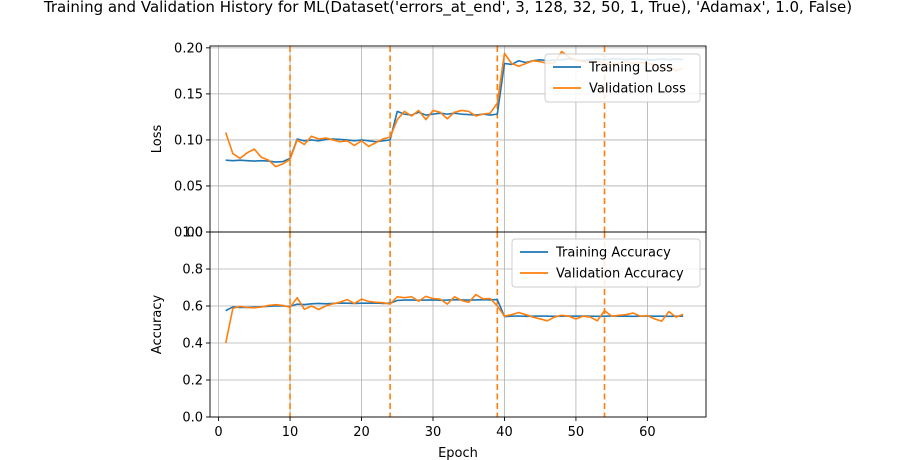 The height and width of the screenshot is (460, 899). I want to click on panel-1-legend-label-0: Training Accuracy, so click(613, 253).